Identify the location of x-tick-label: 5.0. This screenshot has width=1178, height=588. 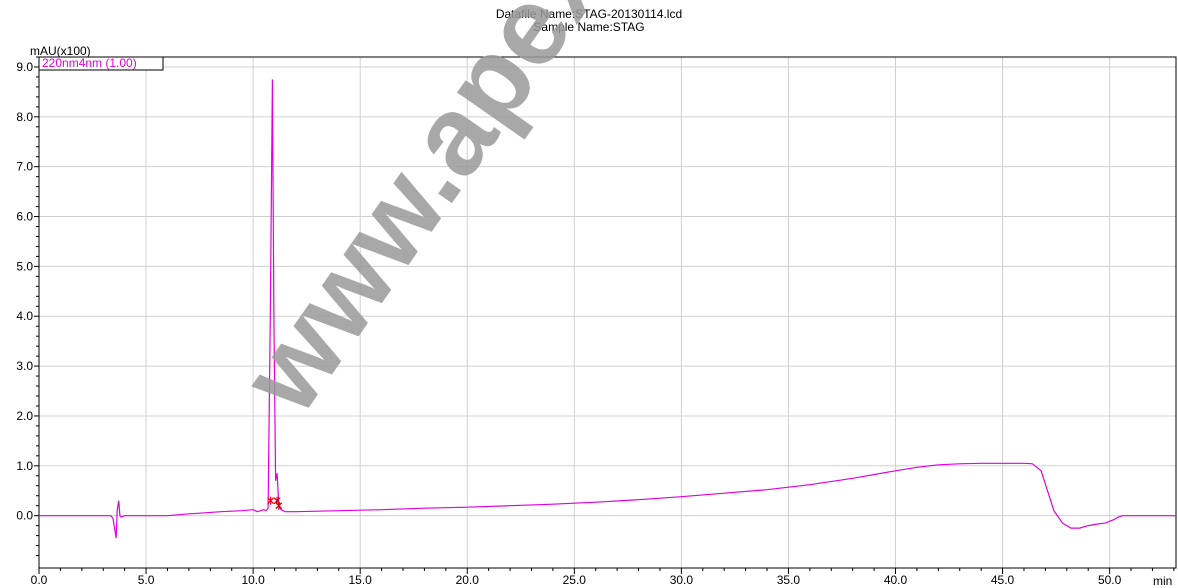
(146, 580).